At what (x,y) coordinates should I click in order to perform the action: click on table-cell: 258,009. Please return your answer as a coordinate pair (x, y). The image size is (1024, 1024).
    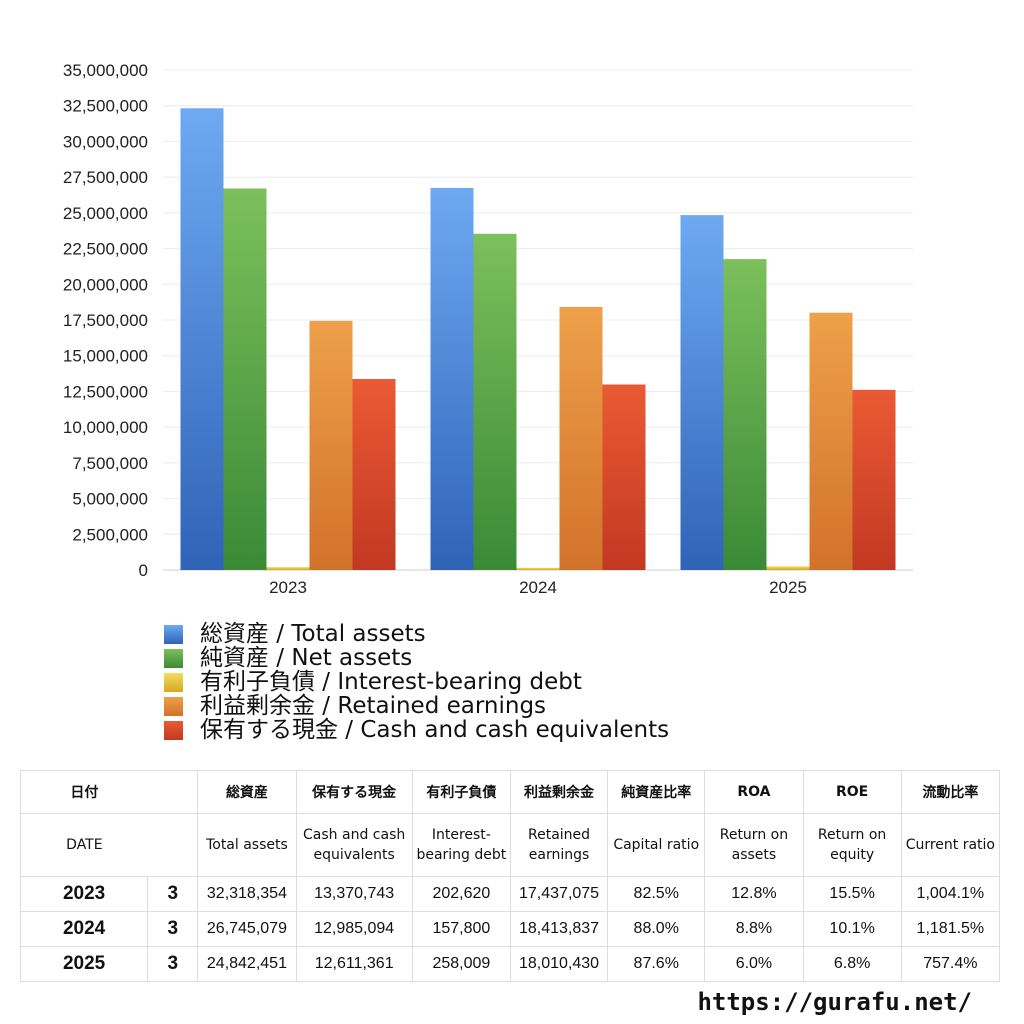
    Looking at the image, I should click on (461, 964).